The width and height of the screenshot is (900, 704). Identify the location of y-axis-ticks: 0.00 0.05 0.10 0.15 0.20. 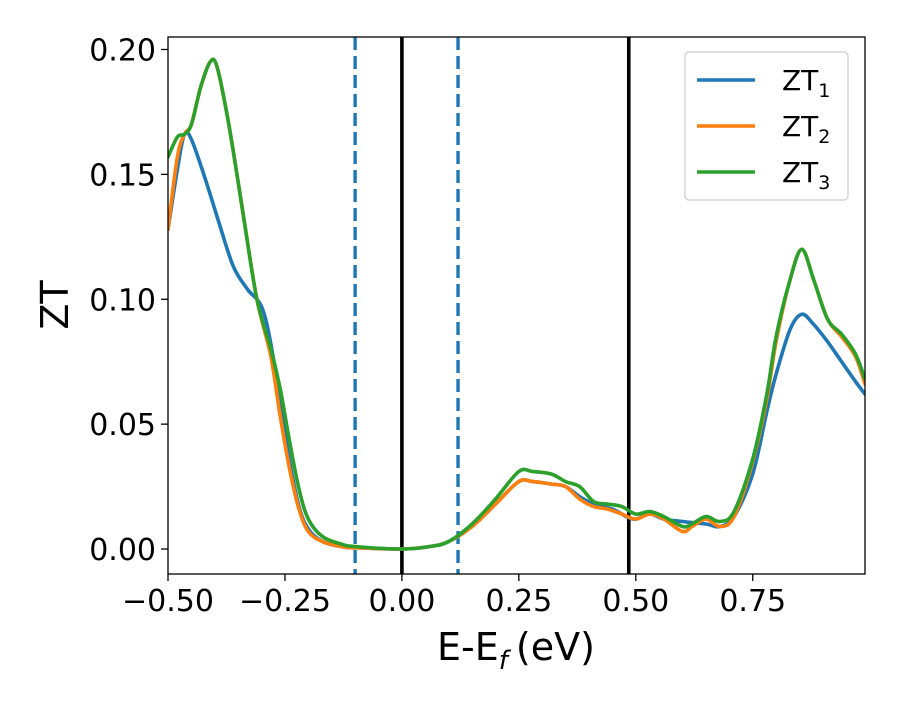
(128, 300).